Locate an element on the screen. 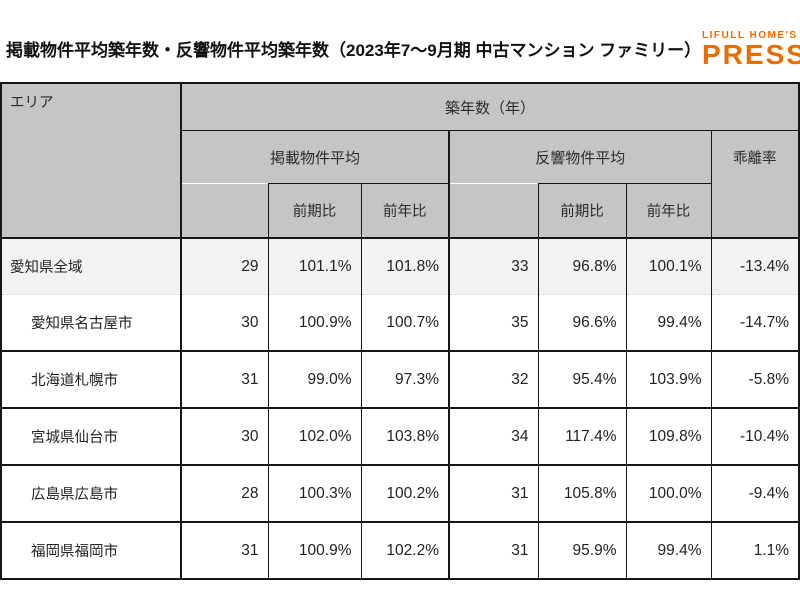  deviation-cell: -14.7% is located at coordinates (755, 323).